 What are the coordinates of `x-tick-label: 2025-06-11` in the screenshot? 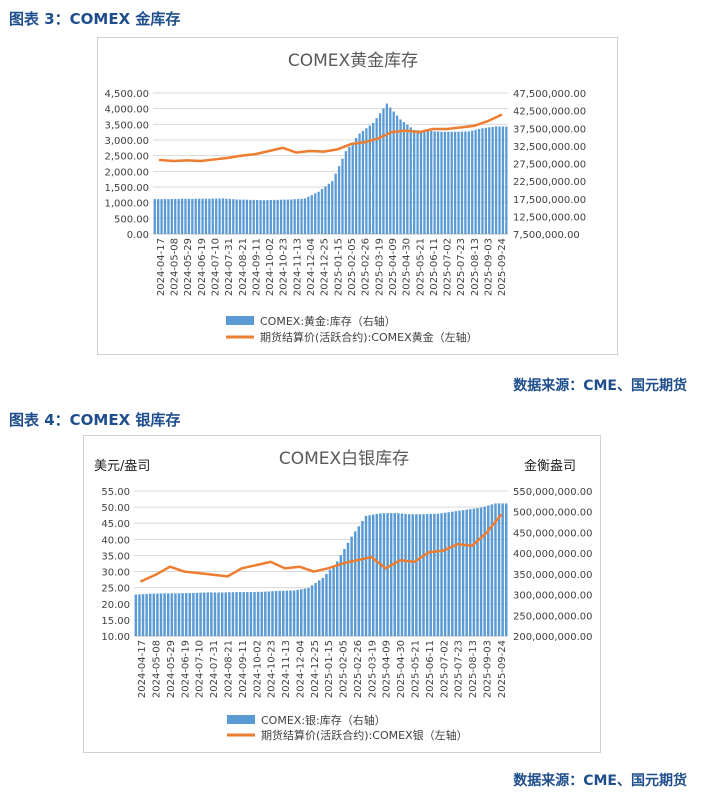 It's located at (430, 669).